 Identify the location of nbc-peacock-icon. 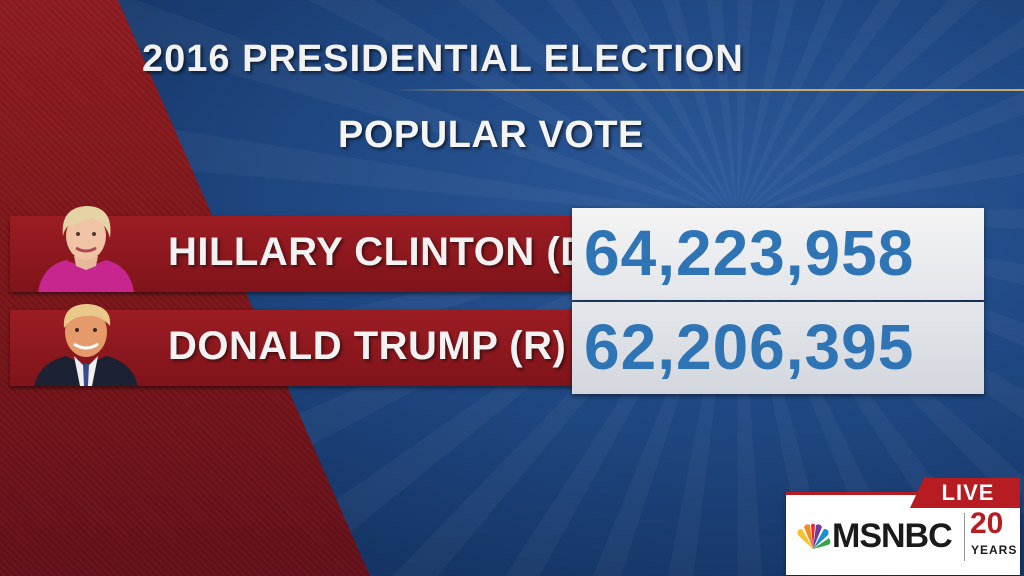
(814, 536).